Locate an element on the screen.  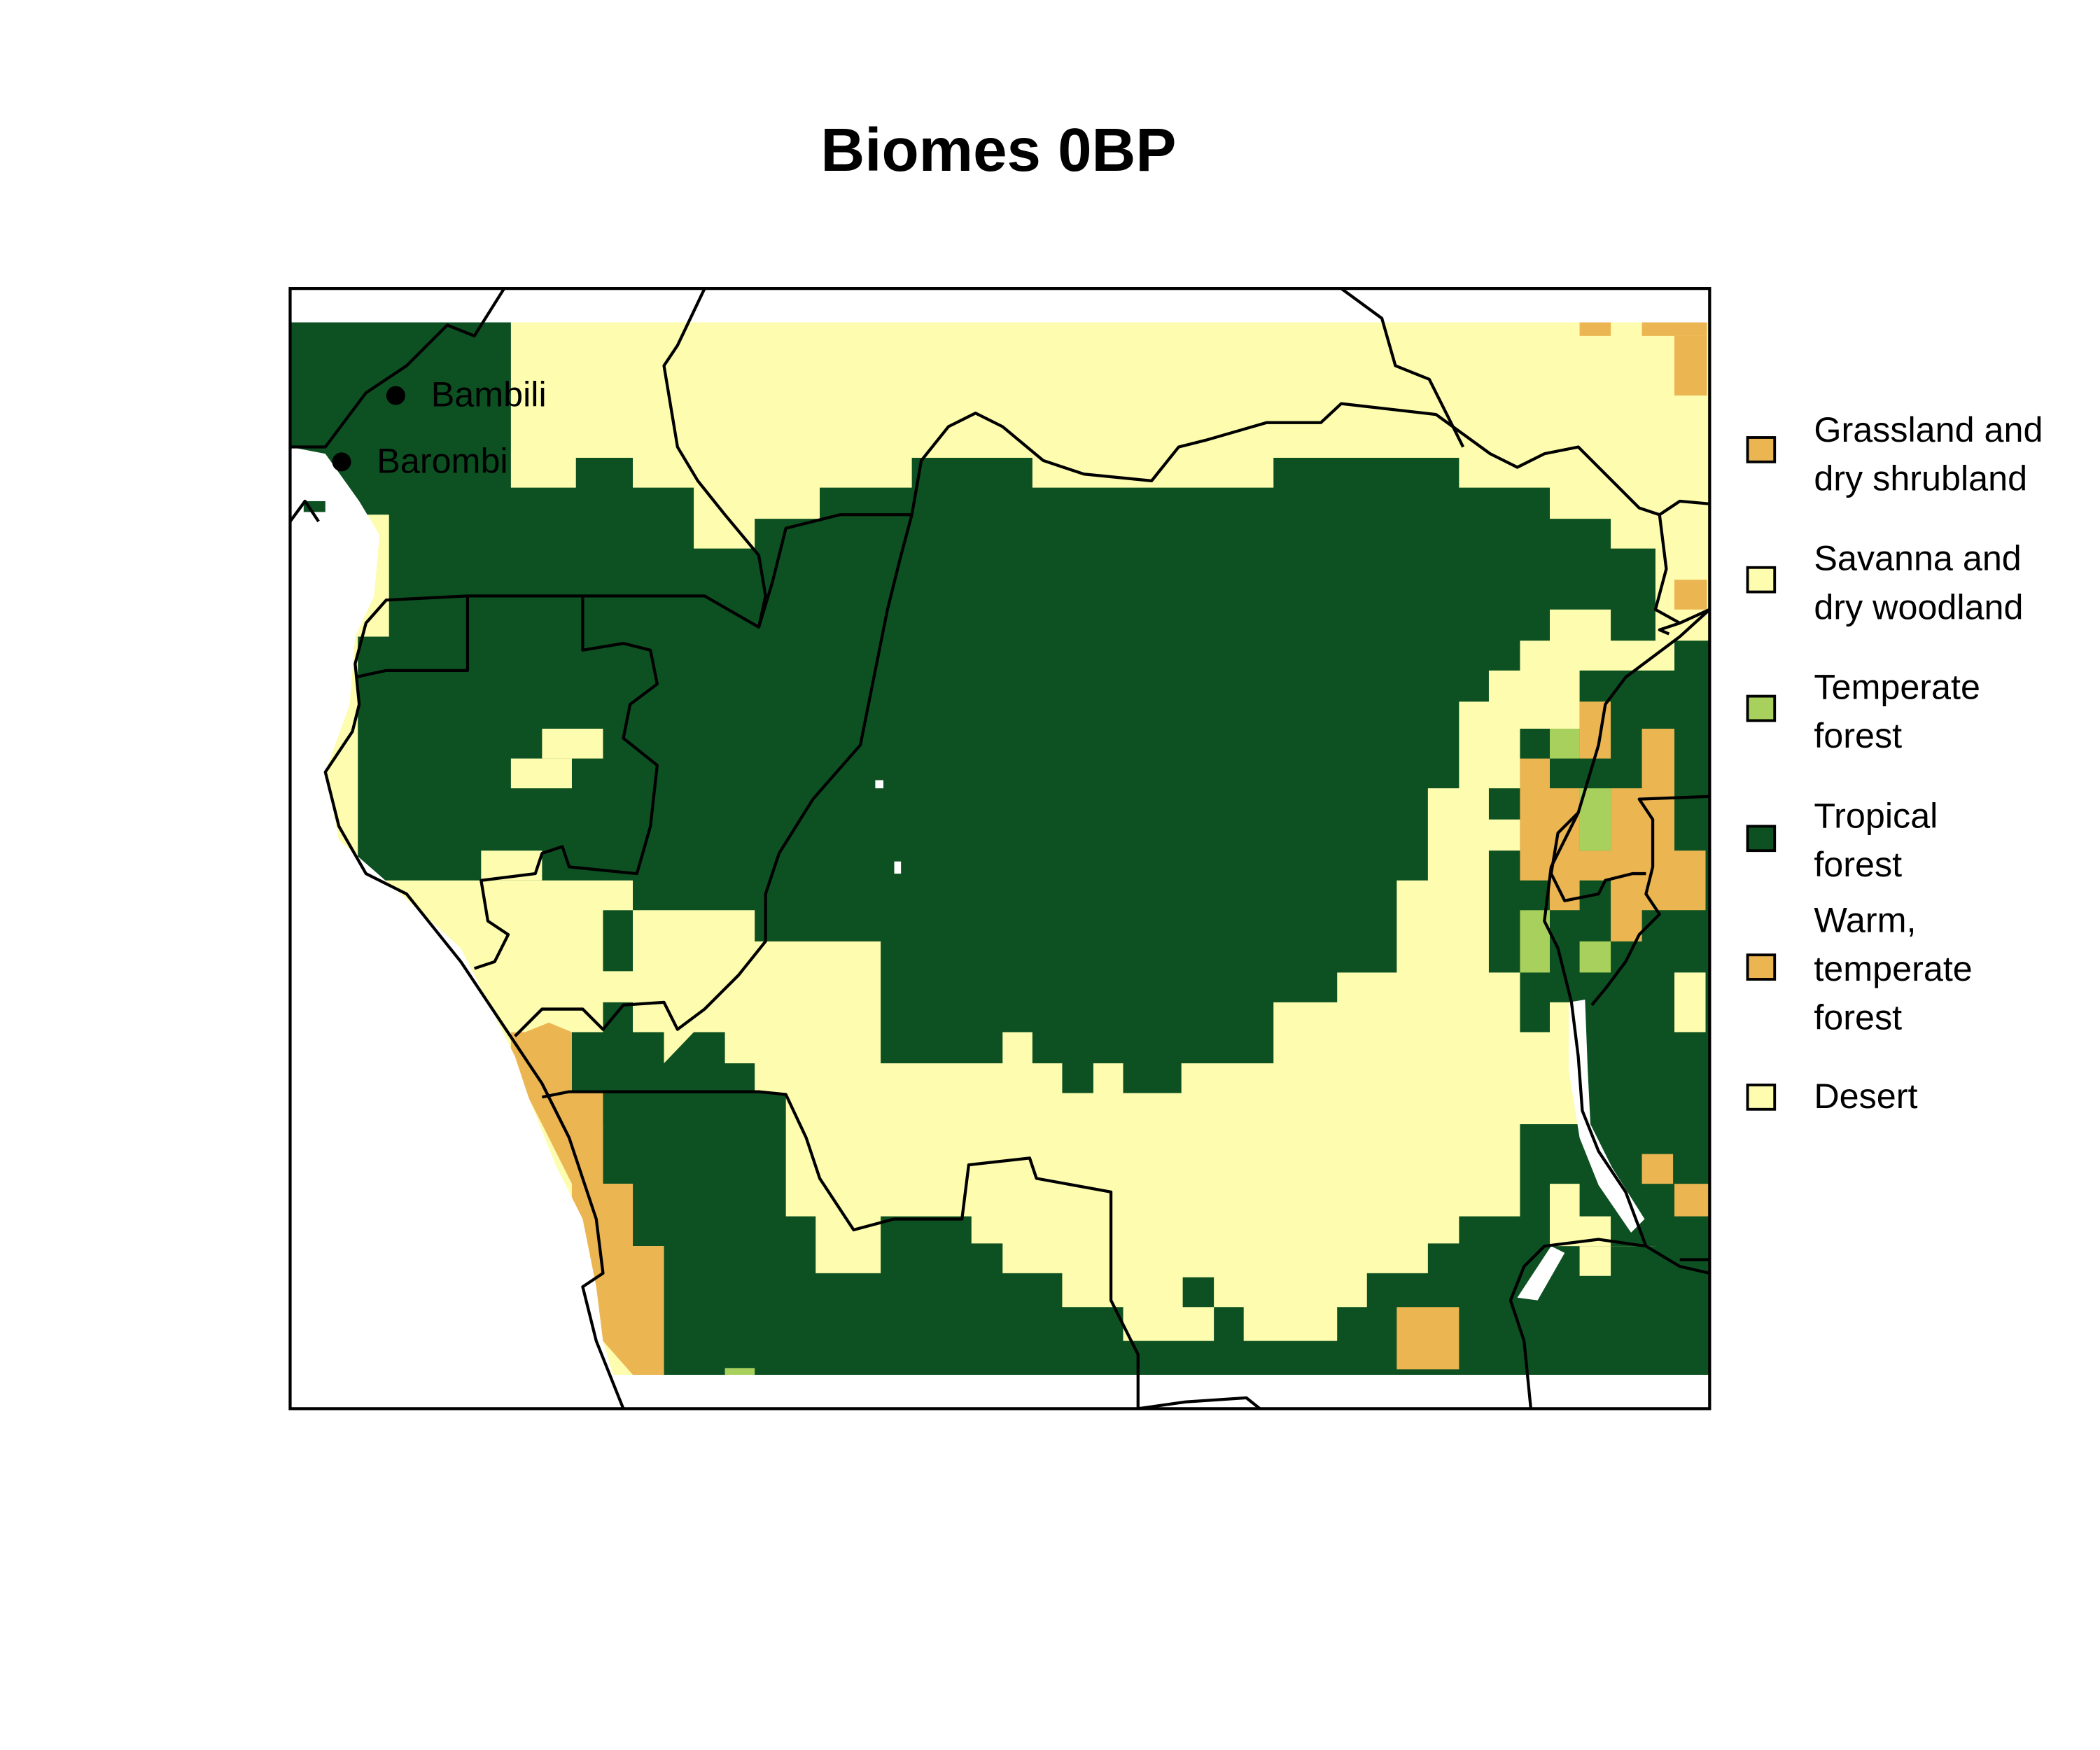
legend-swatch-grassland is located at coordinates (1761, 449).